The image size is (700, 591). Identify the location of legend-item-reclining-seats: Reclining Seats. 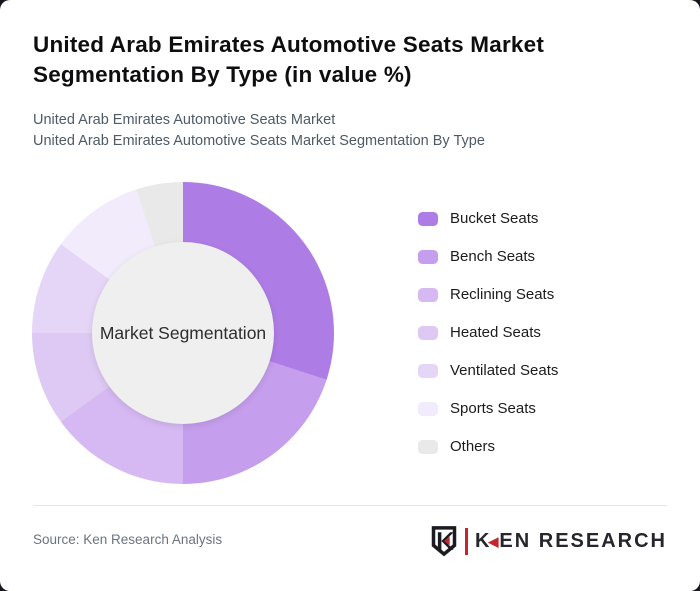
(488, 294).